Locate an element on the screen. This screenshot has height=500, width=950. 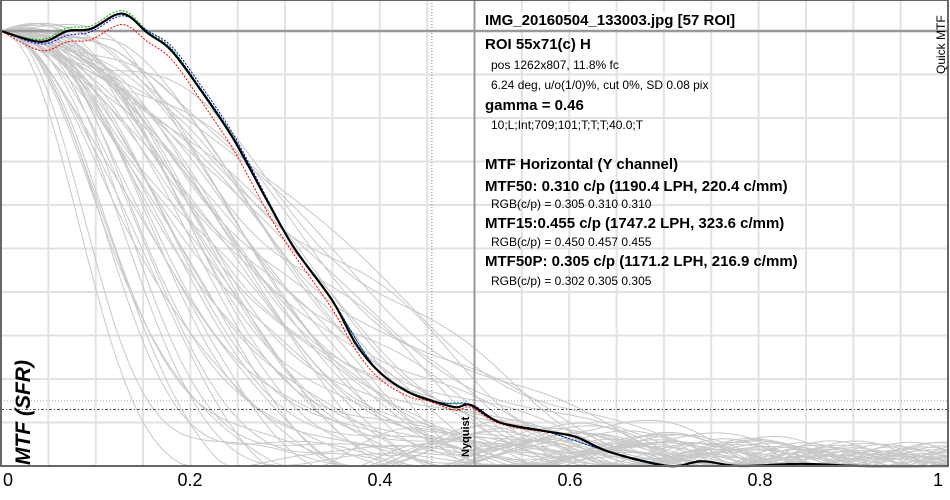
chart-title: IMG_20160504_133003.jpg [57 ROI] is located at coordinates (611, 20).